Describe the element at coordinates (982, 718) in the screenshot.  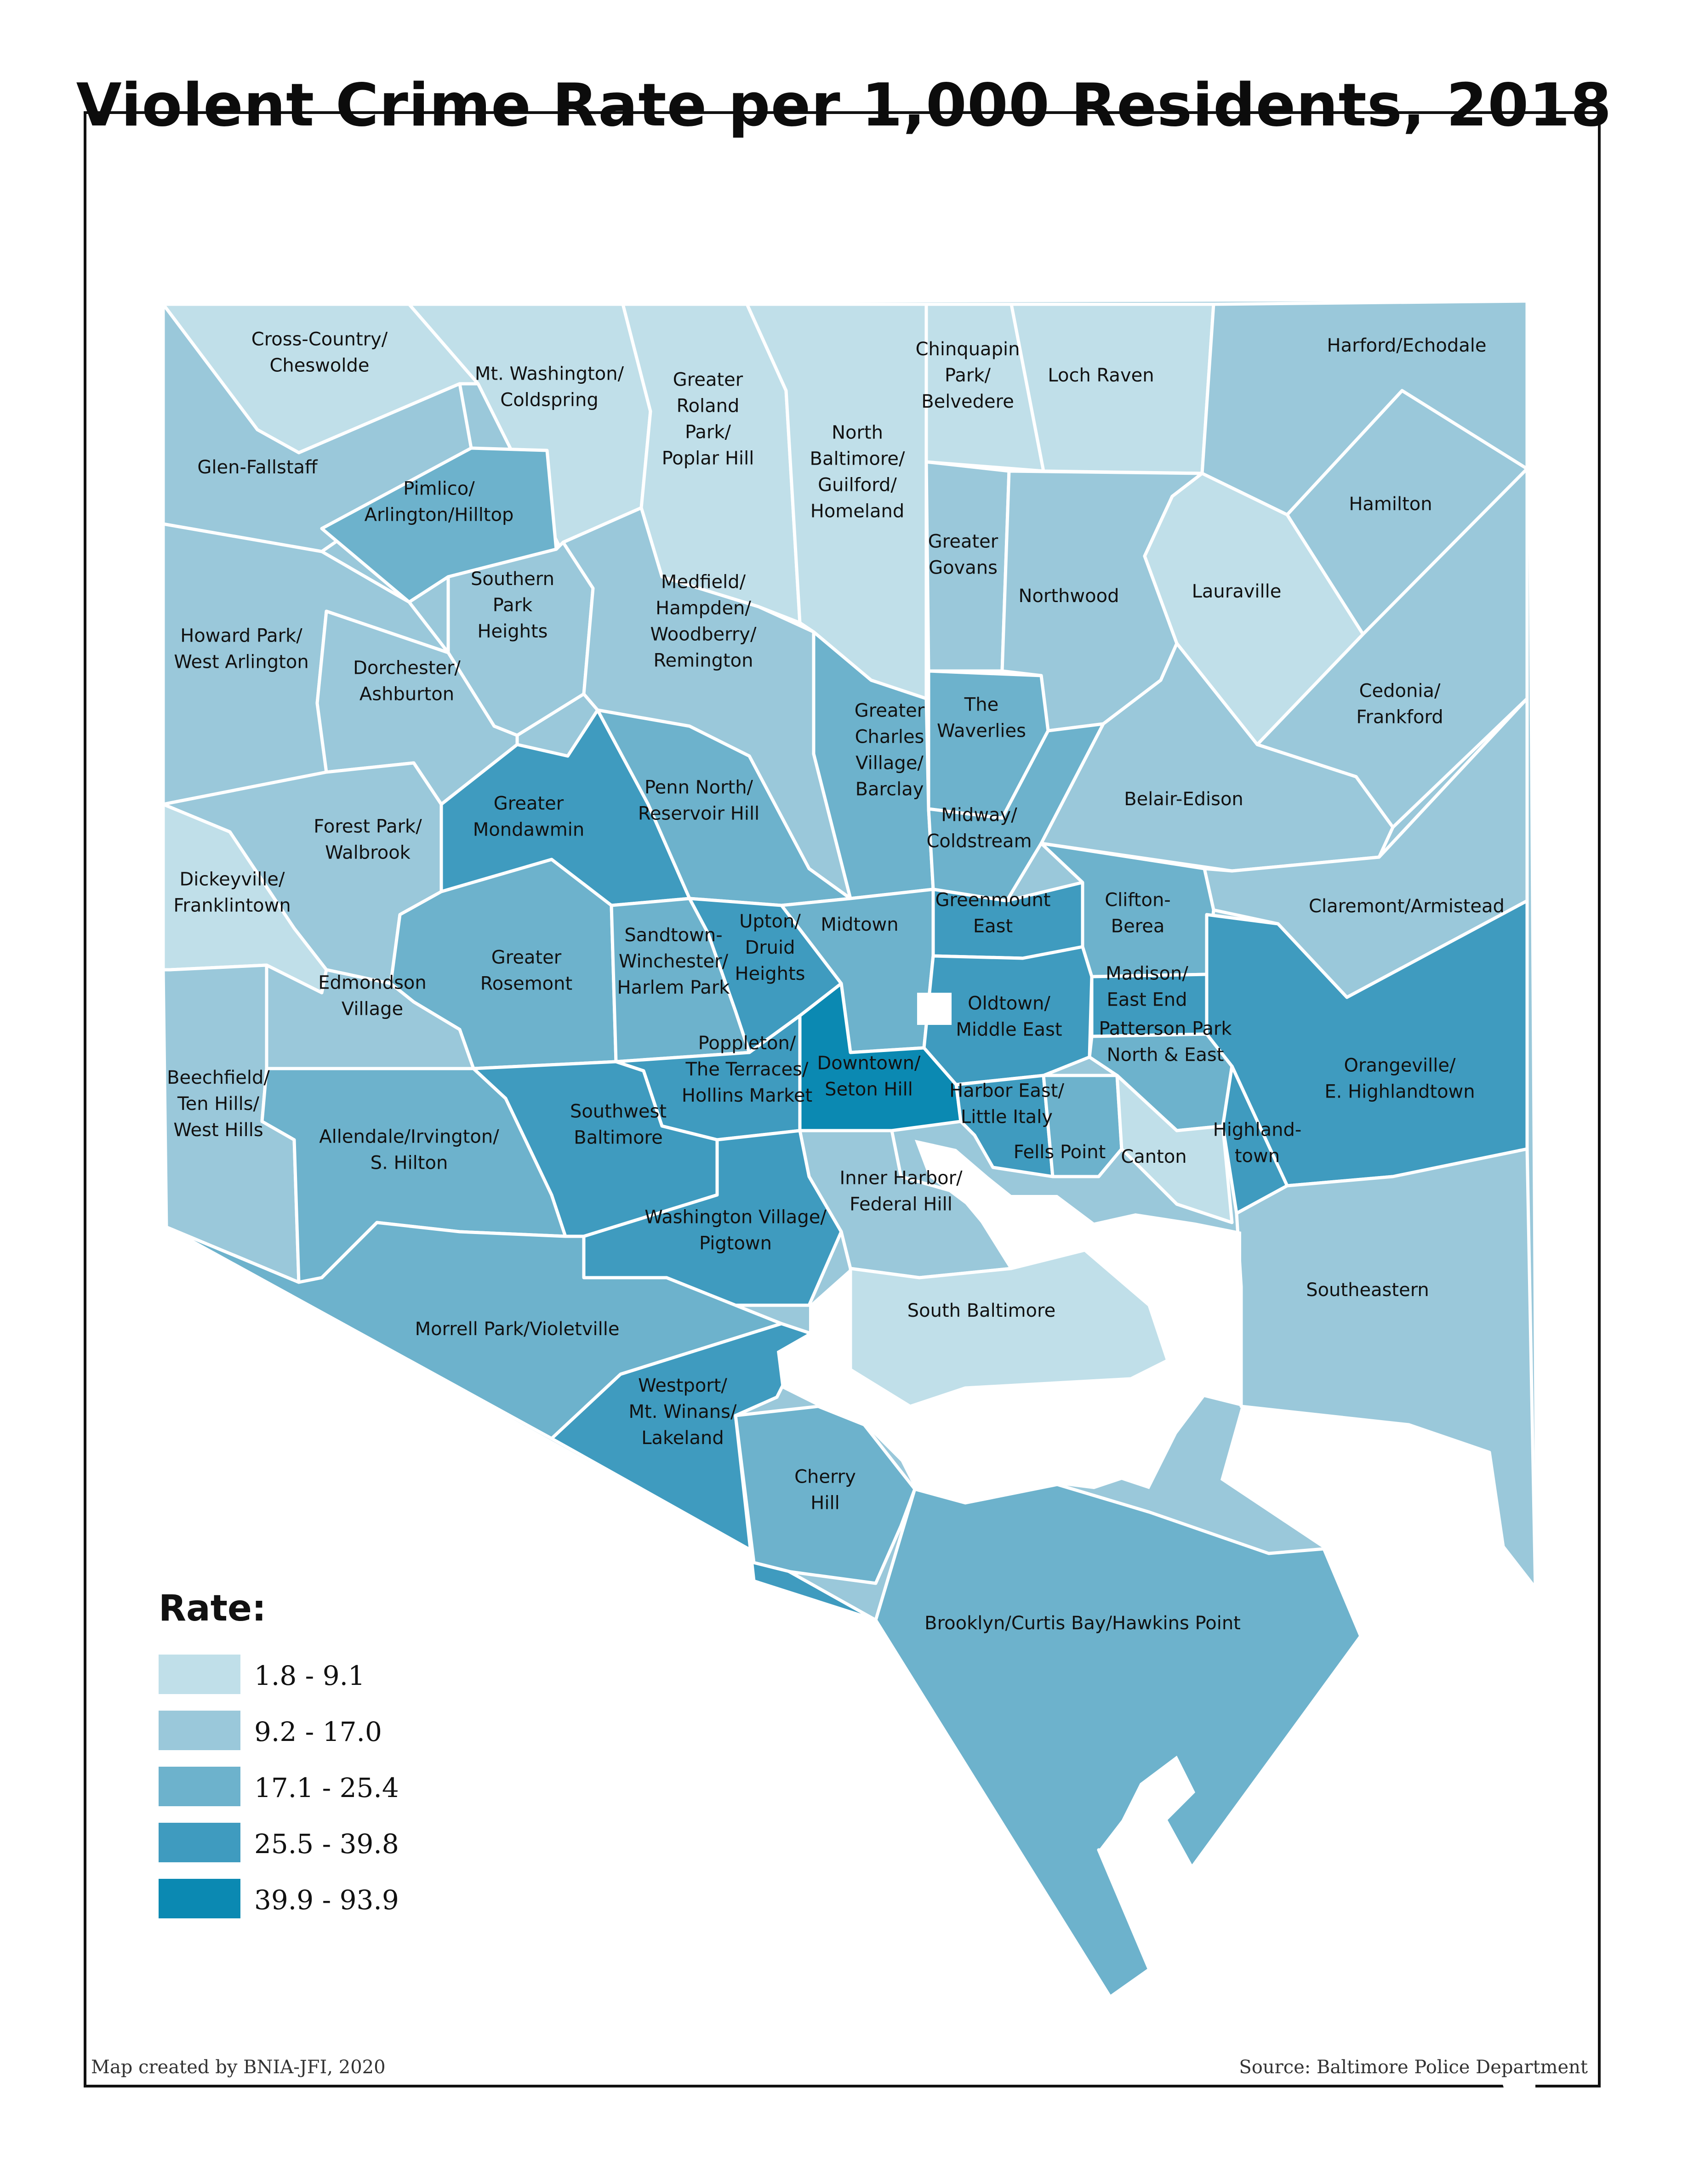
I see `label-the-waverlies: The Waverlies` at that location.